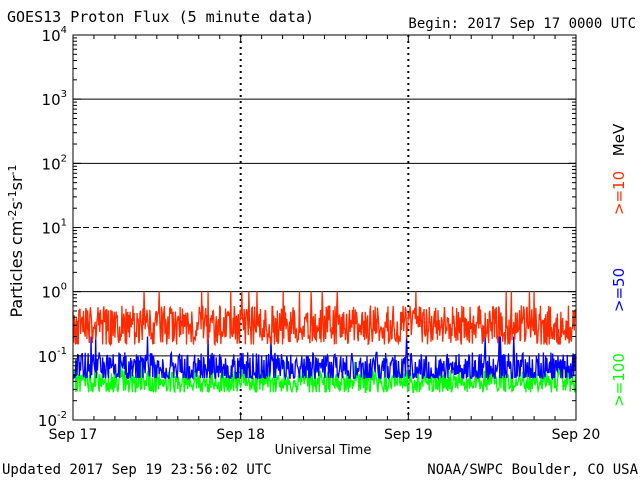 This screenshot has width=640, height=480. Describe the element at coordinates (54, 99) in the screenshot. I see `y-tick-label: 10³` at that location.